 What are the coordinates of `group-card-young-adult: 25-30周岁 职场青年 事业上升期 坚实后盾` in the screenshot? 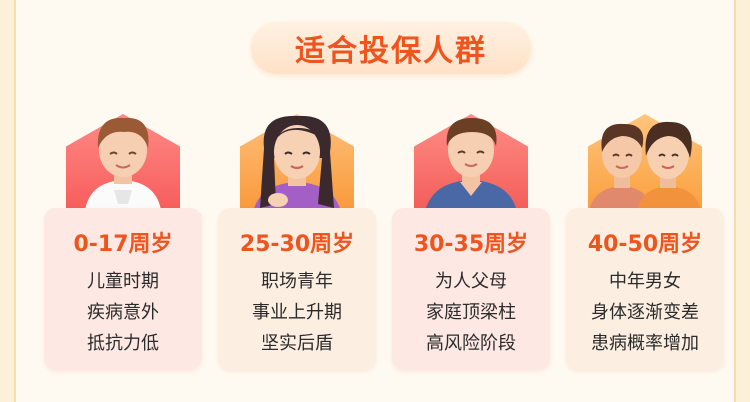 It's located at (297, 239).